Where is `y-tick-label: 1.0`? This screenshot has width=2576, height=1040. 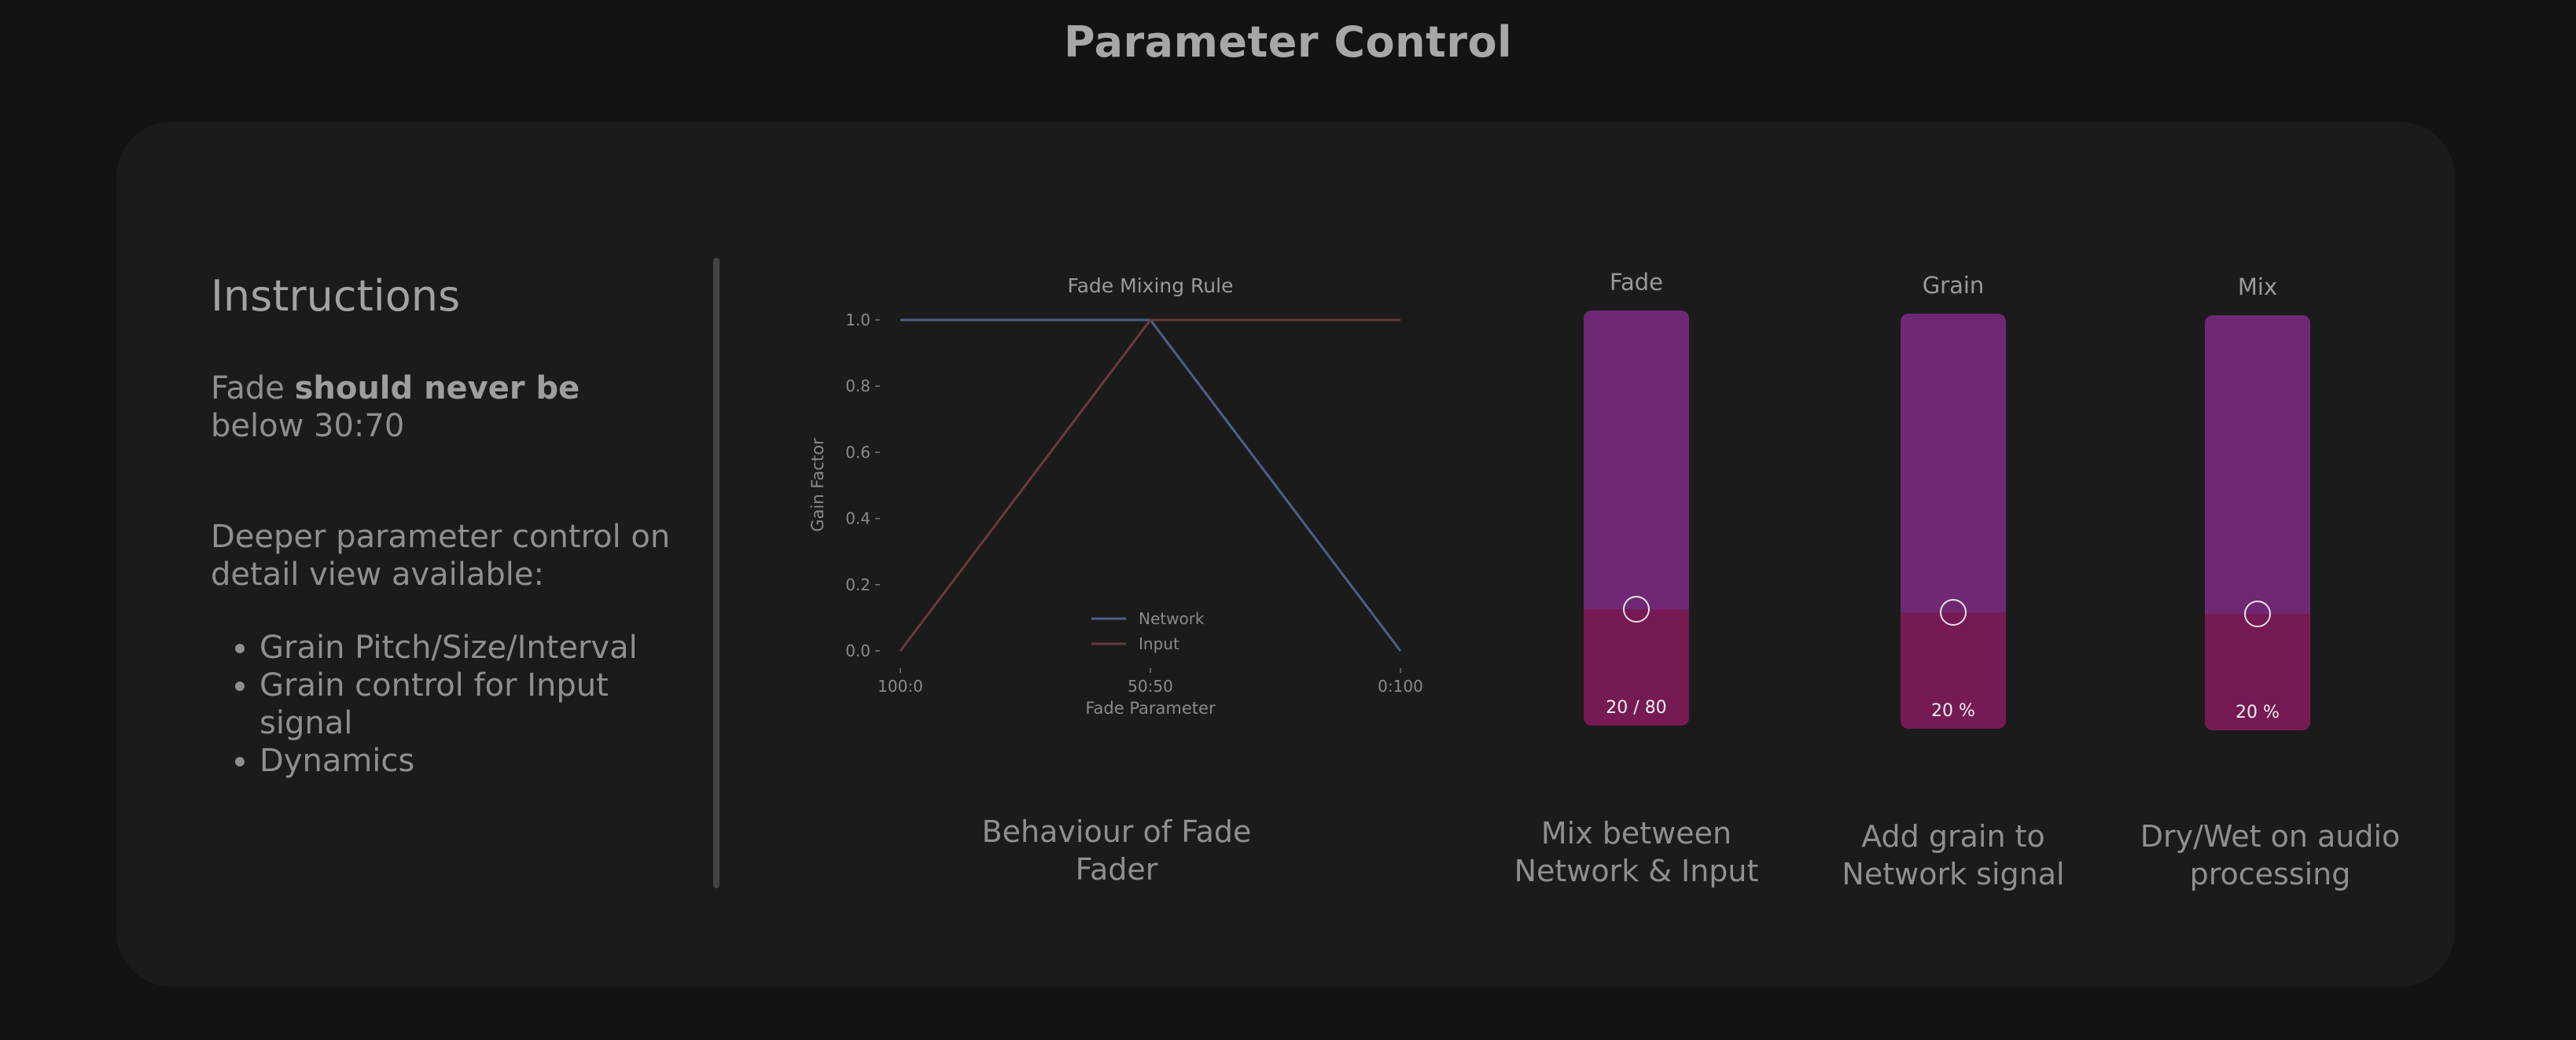 y-tick-label: 1.0 is located at coordinates (858, 320).